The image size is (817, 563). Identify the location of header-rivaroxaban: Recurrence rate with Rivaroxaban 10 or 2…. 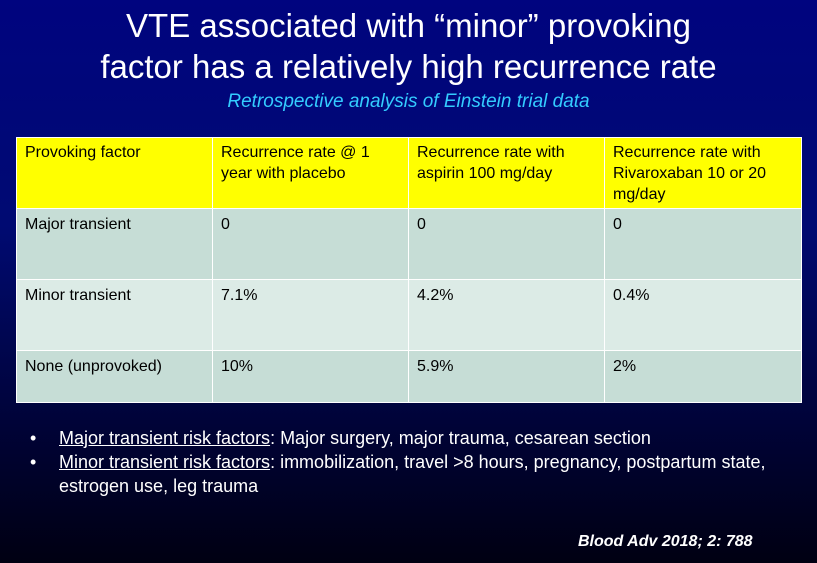
(703, 173).